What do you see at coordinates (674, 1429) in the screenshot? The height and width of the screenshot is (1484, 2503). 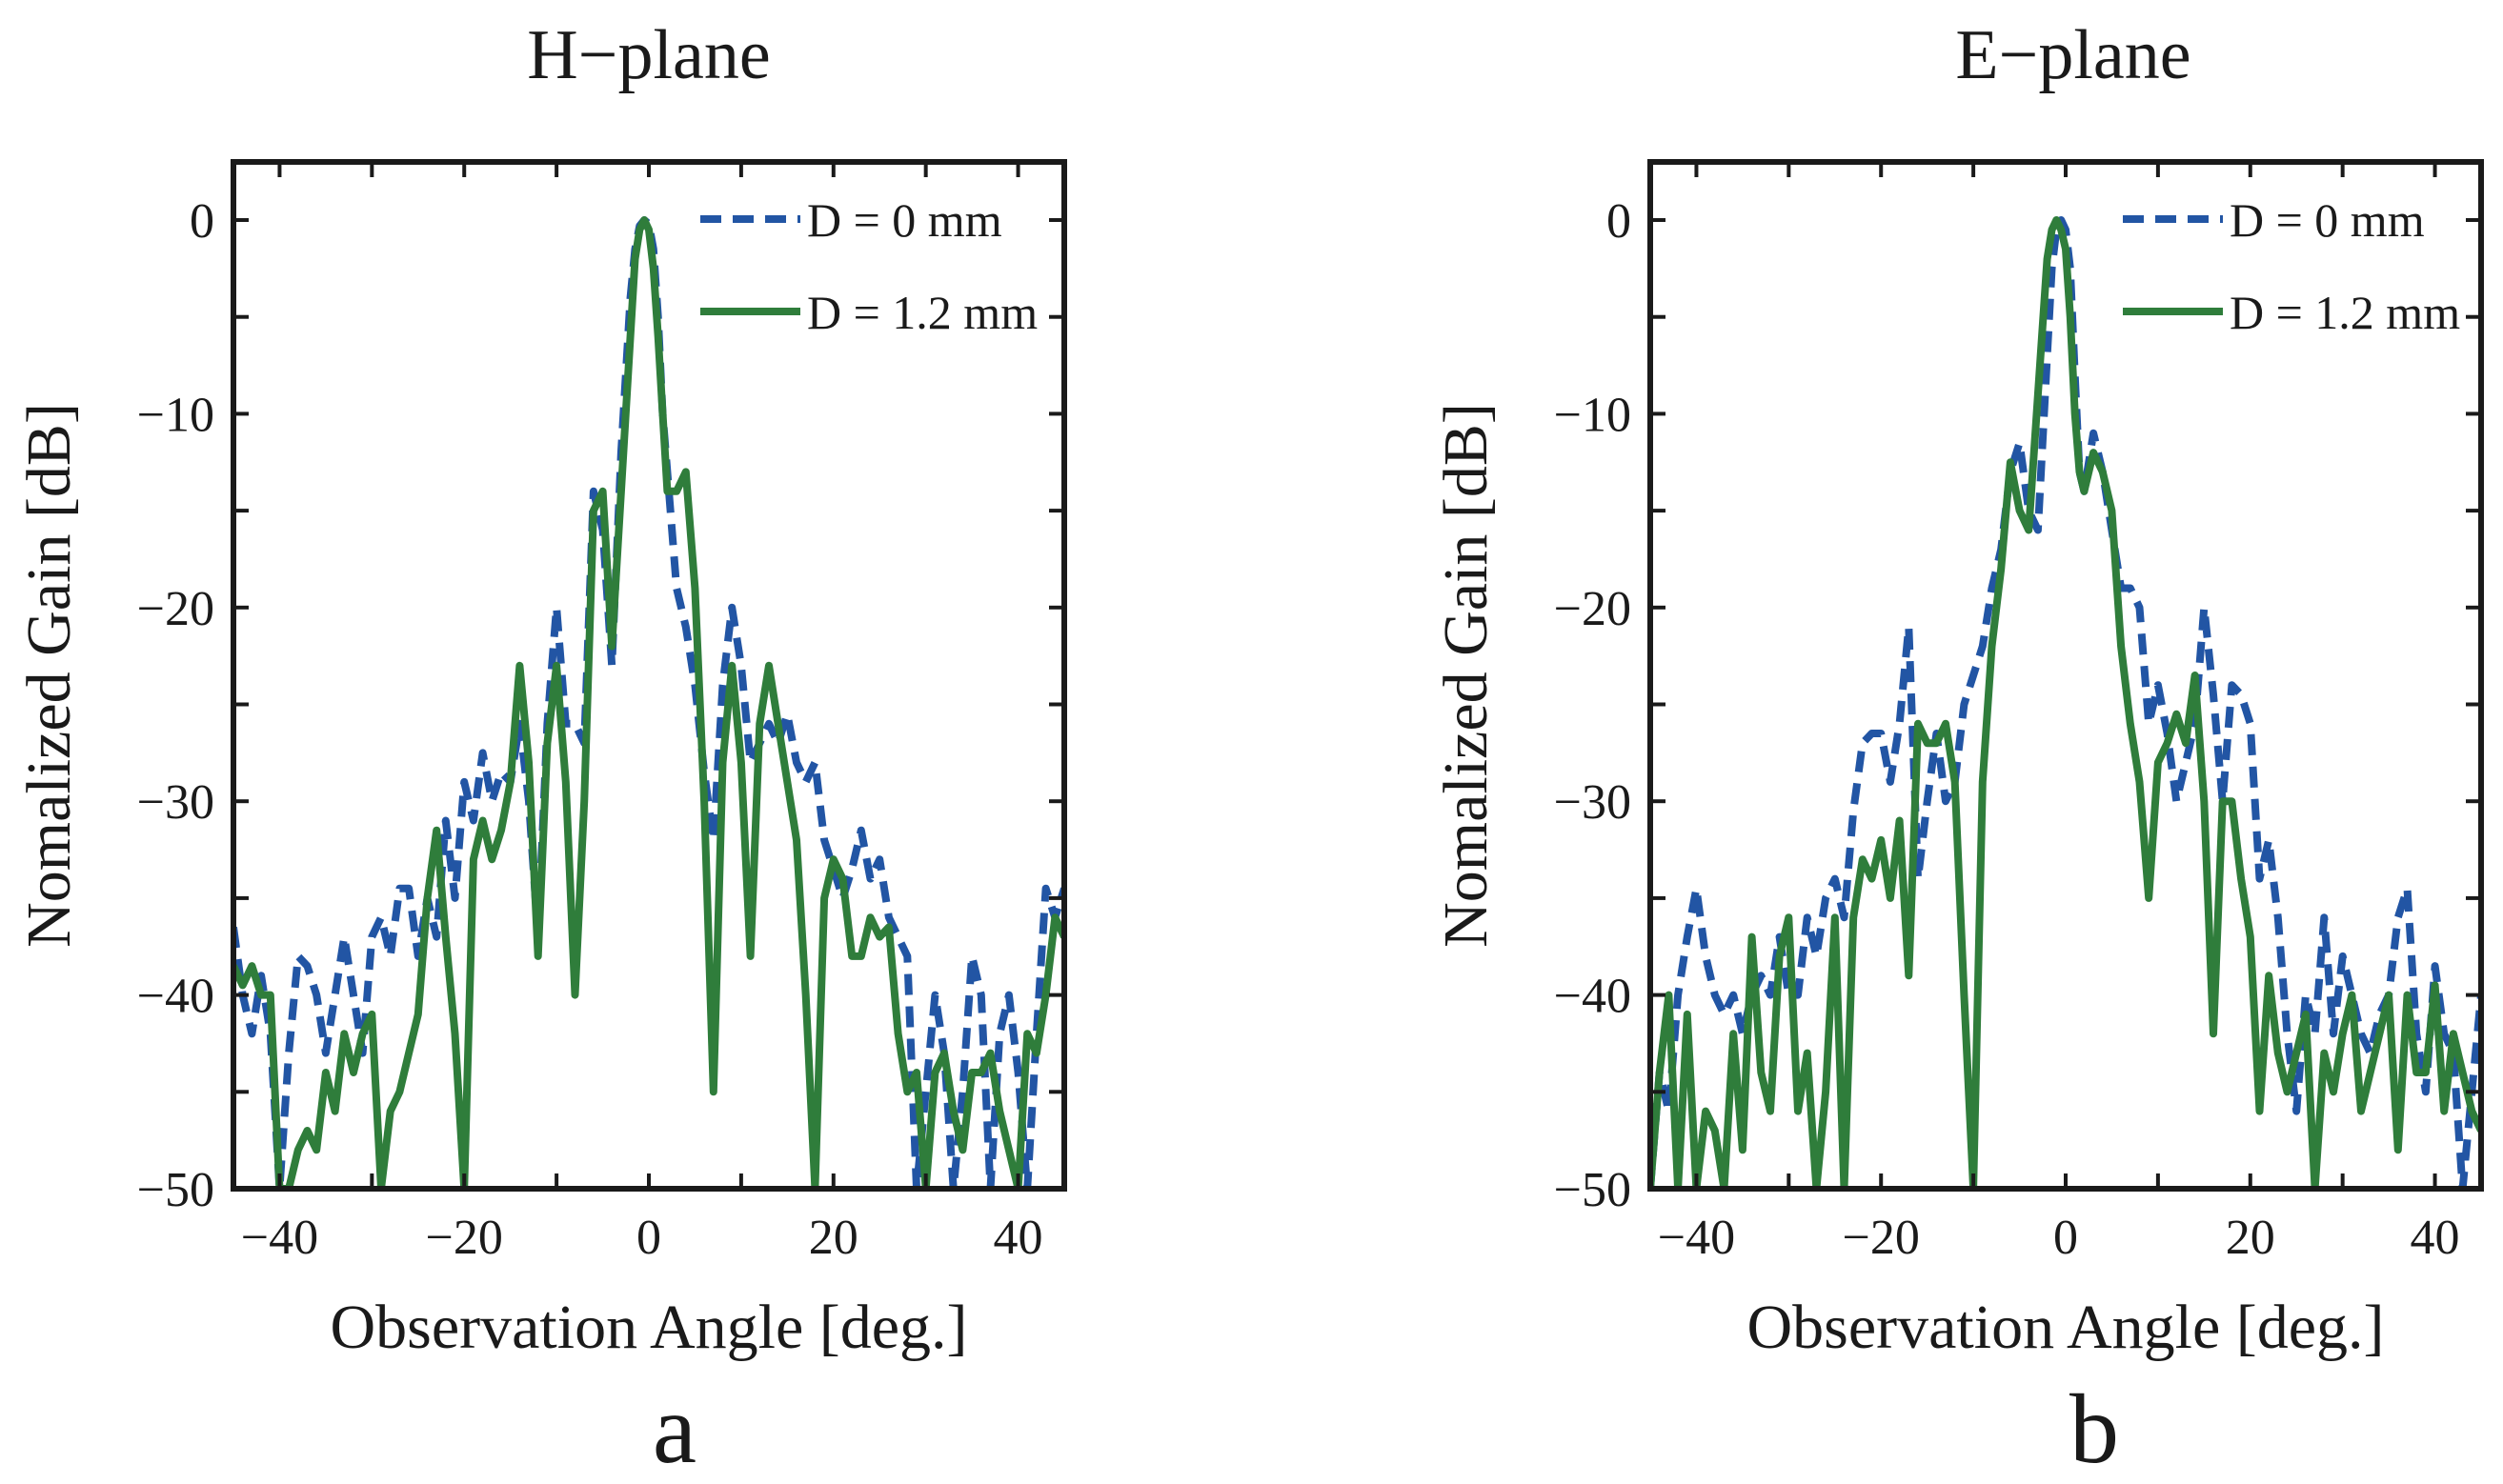 I see `panel-letter: a` at bounding box center [674, 1429].